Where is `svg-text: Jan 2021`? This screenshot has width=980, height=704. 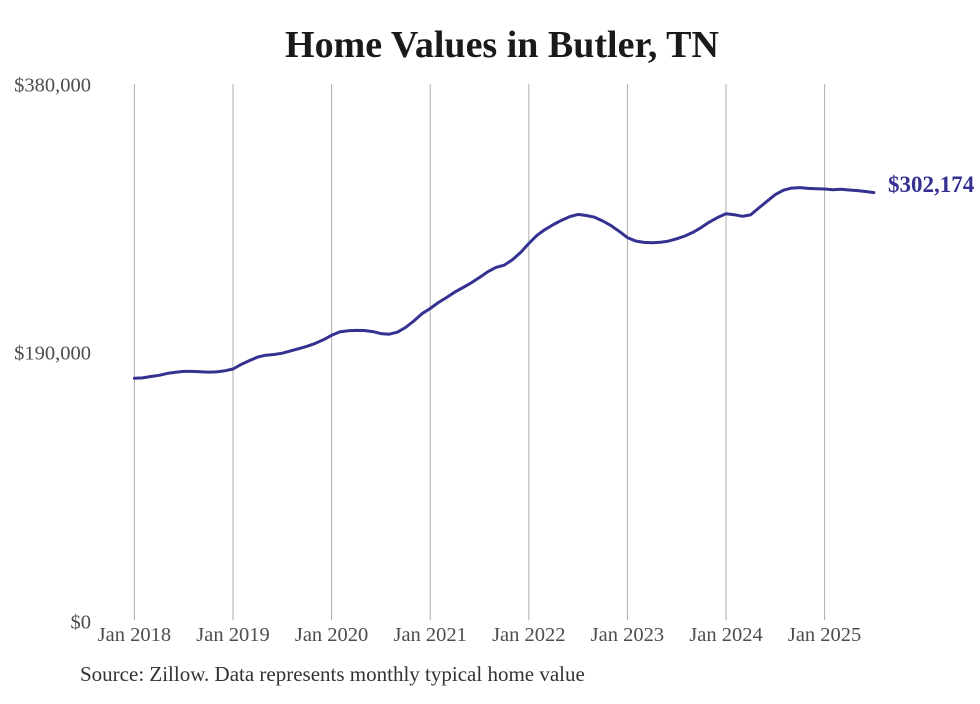
svg-text: Jan 2021 is located at coordinates (429, 635).